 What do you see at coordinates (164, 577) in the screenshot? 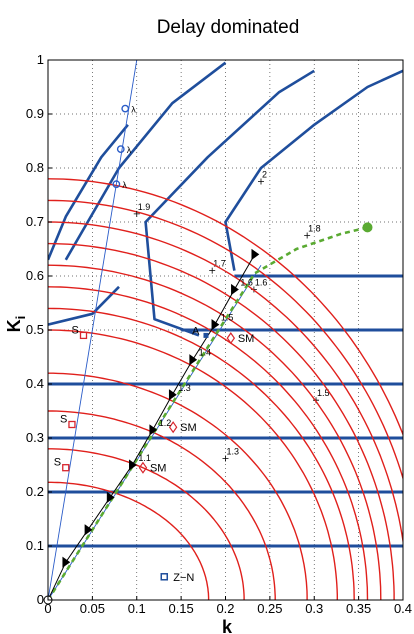
I see `z-n-legend-marker` at bounding box center [164, 577].